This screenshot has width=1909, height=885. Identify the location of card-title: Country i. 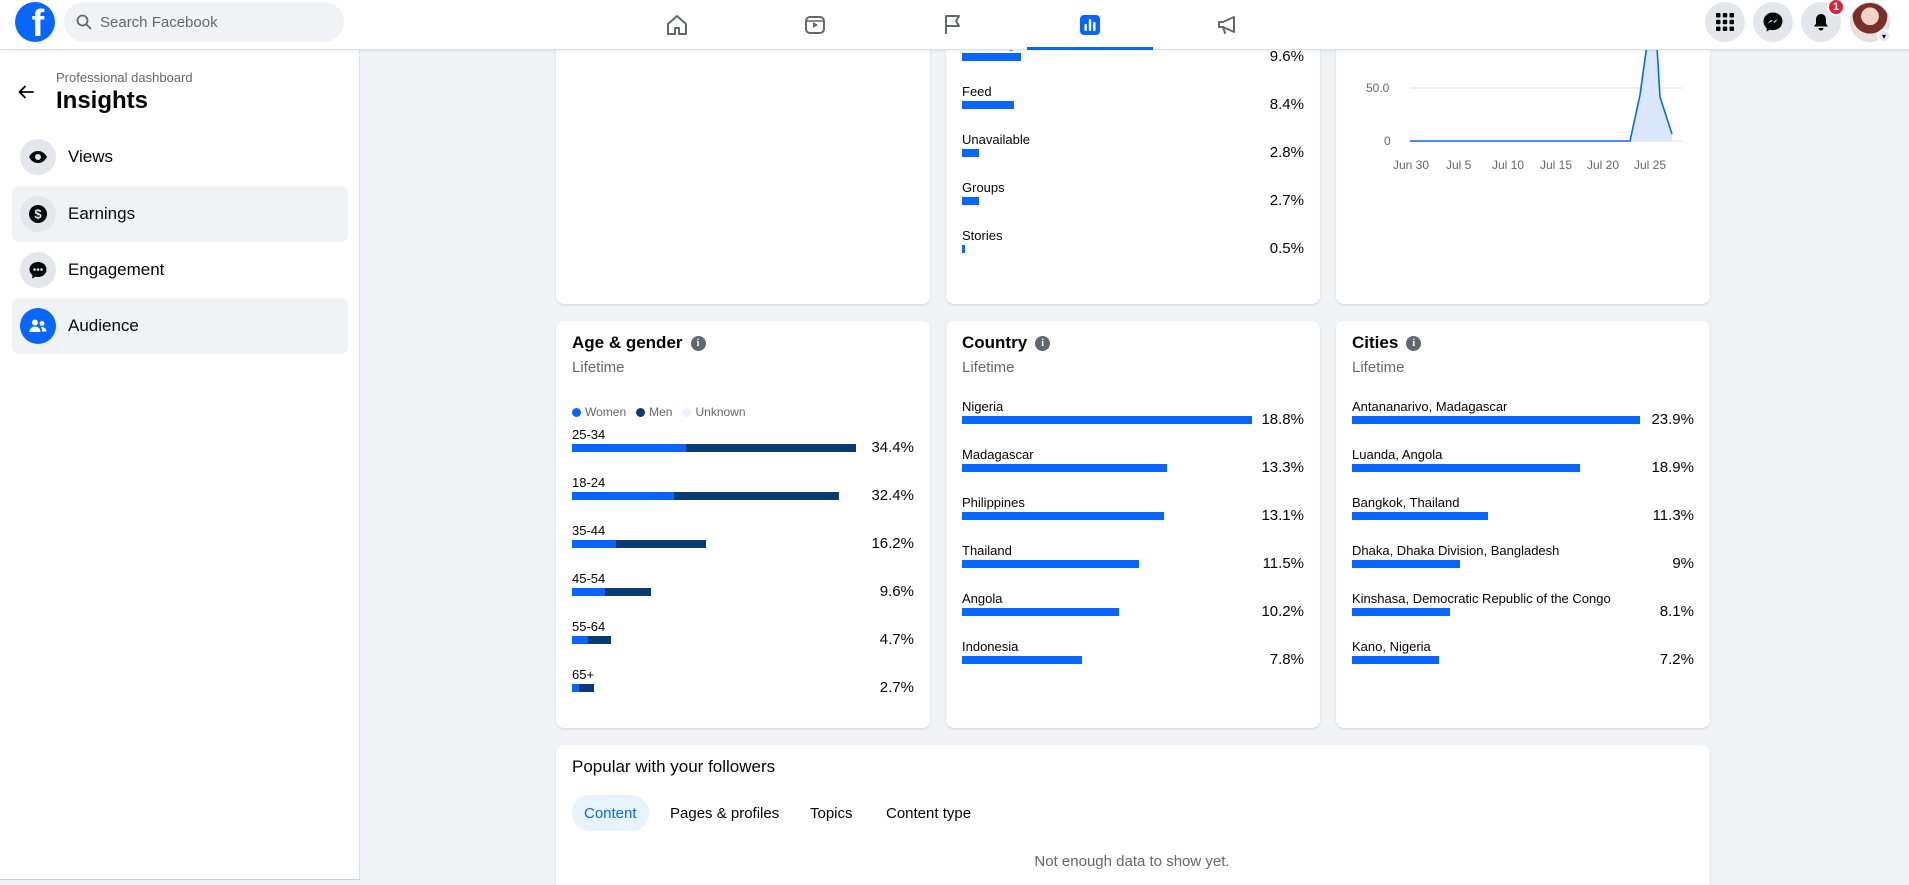
(1006, 343).